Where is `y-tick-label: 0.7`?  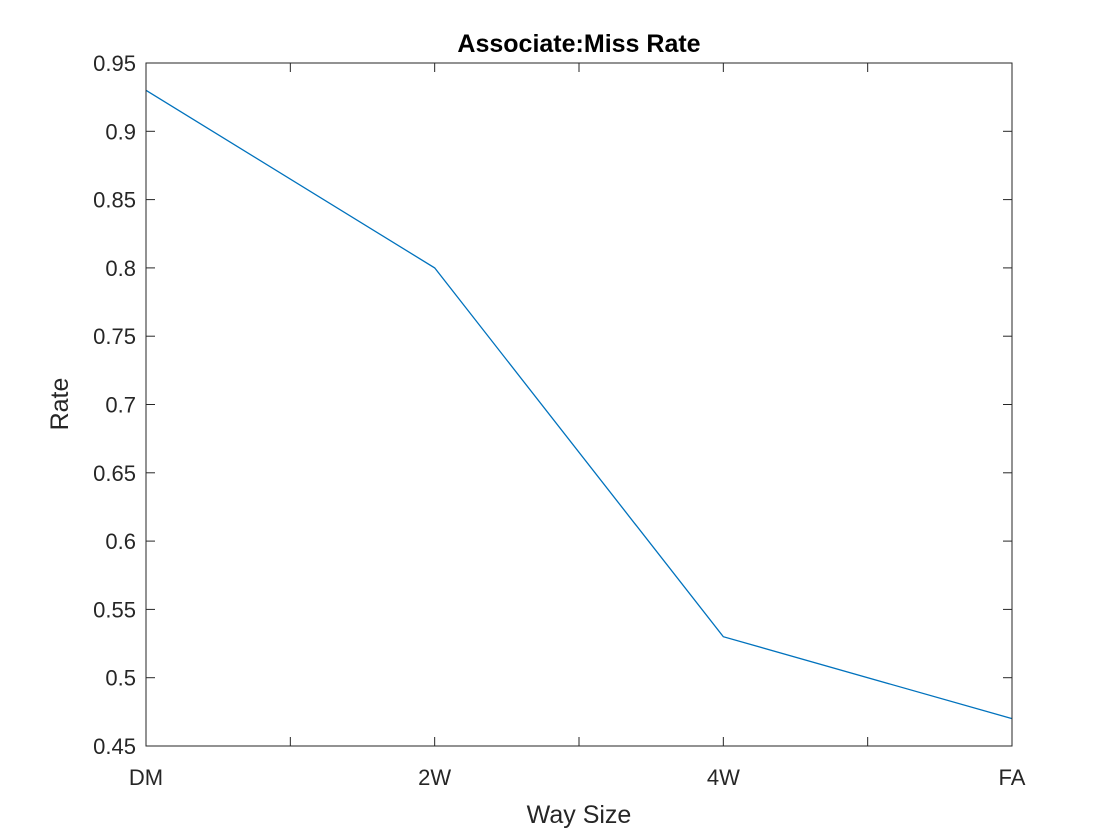 y-tick-label: 0.7 is located at coordinates (120, 405).